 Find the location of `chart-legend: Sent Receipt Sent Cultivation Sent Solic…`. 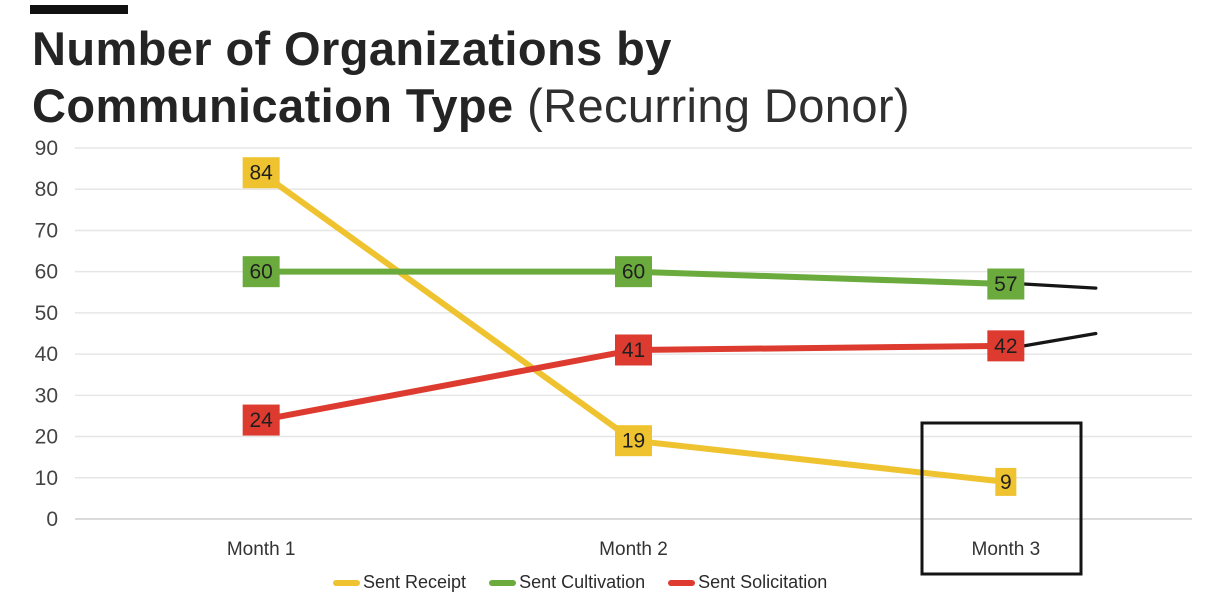

chart-legend: Sent Receipt Sent Cultivation Sent Solic… is located at coordinates (580, 582).